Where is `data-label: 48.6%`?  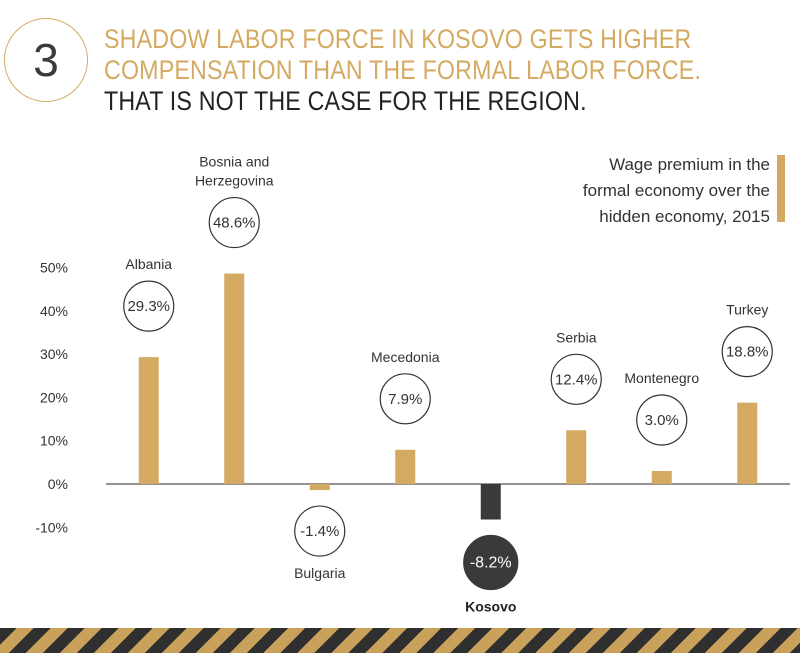 data-label: 48.6% is located at coordinates (234, 223).